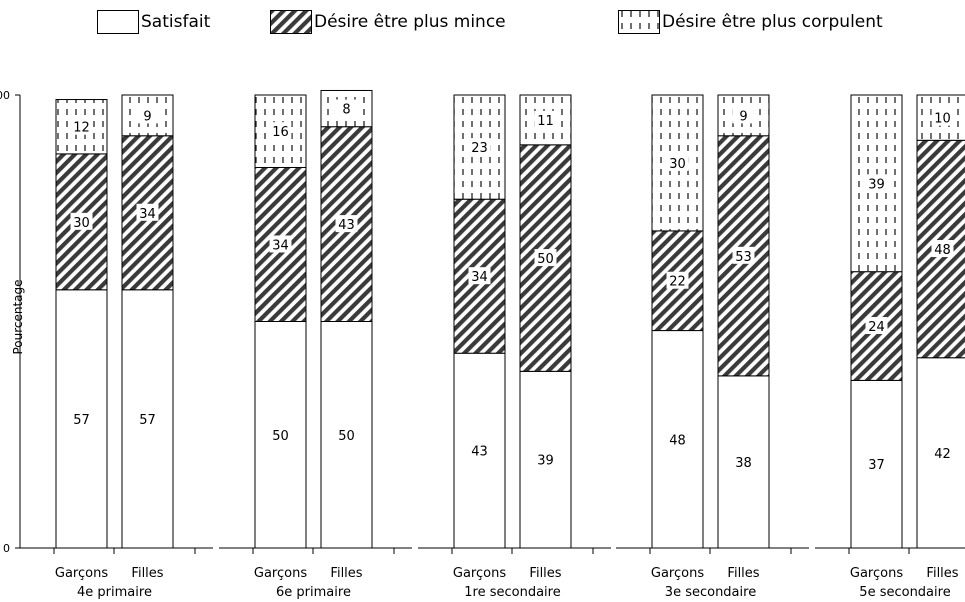 This screenshot has height=602, width=965. I want to click on data-label: 11, so click(545, 121).